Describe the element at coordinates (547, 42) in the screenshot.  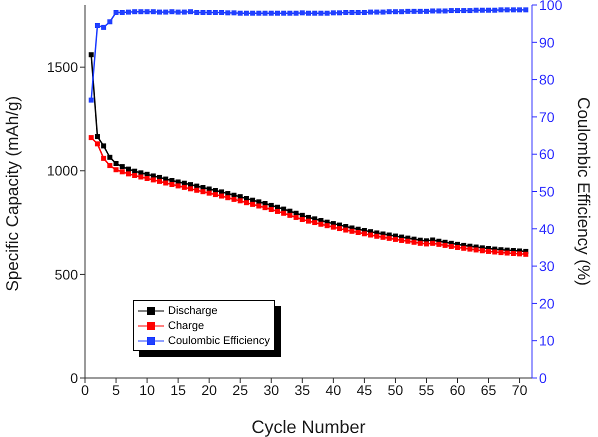
I see `y2-tick-label: 90` at that location.